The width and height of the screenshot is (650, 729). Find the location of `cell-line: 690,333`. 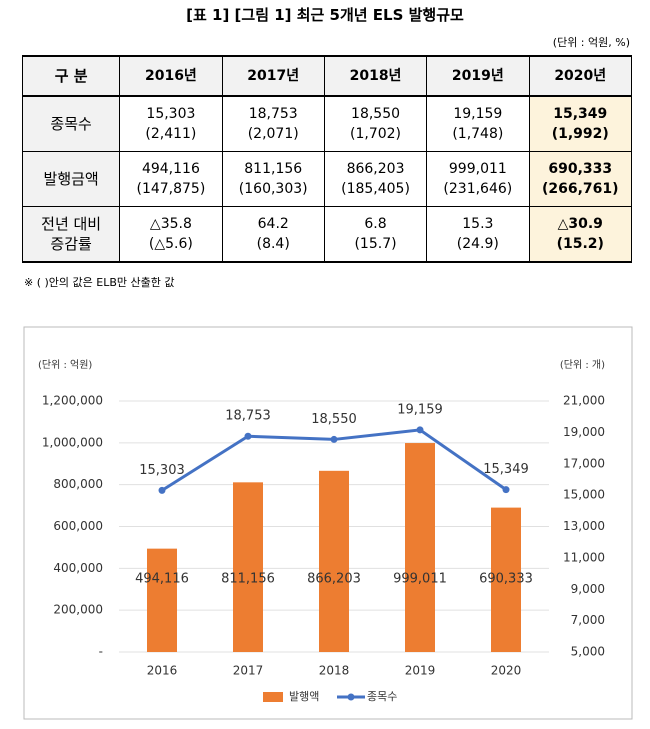

cell-line: 690,333 is located at coordinates (580, 169).